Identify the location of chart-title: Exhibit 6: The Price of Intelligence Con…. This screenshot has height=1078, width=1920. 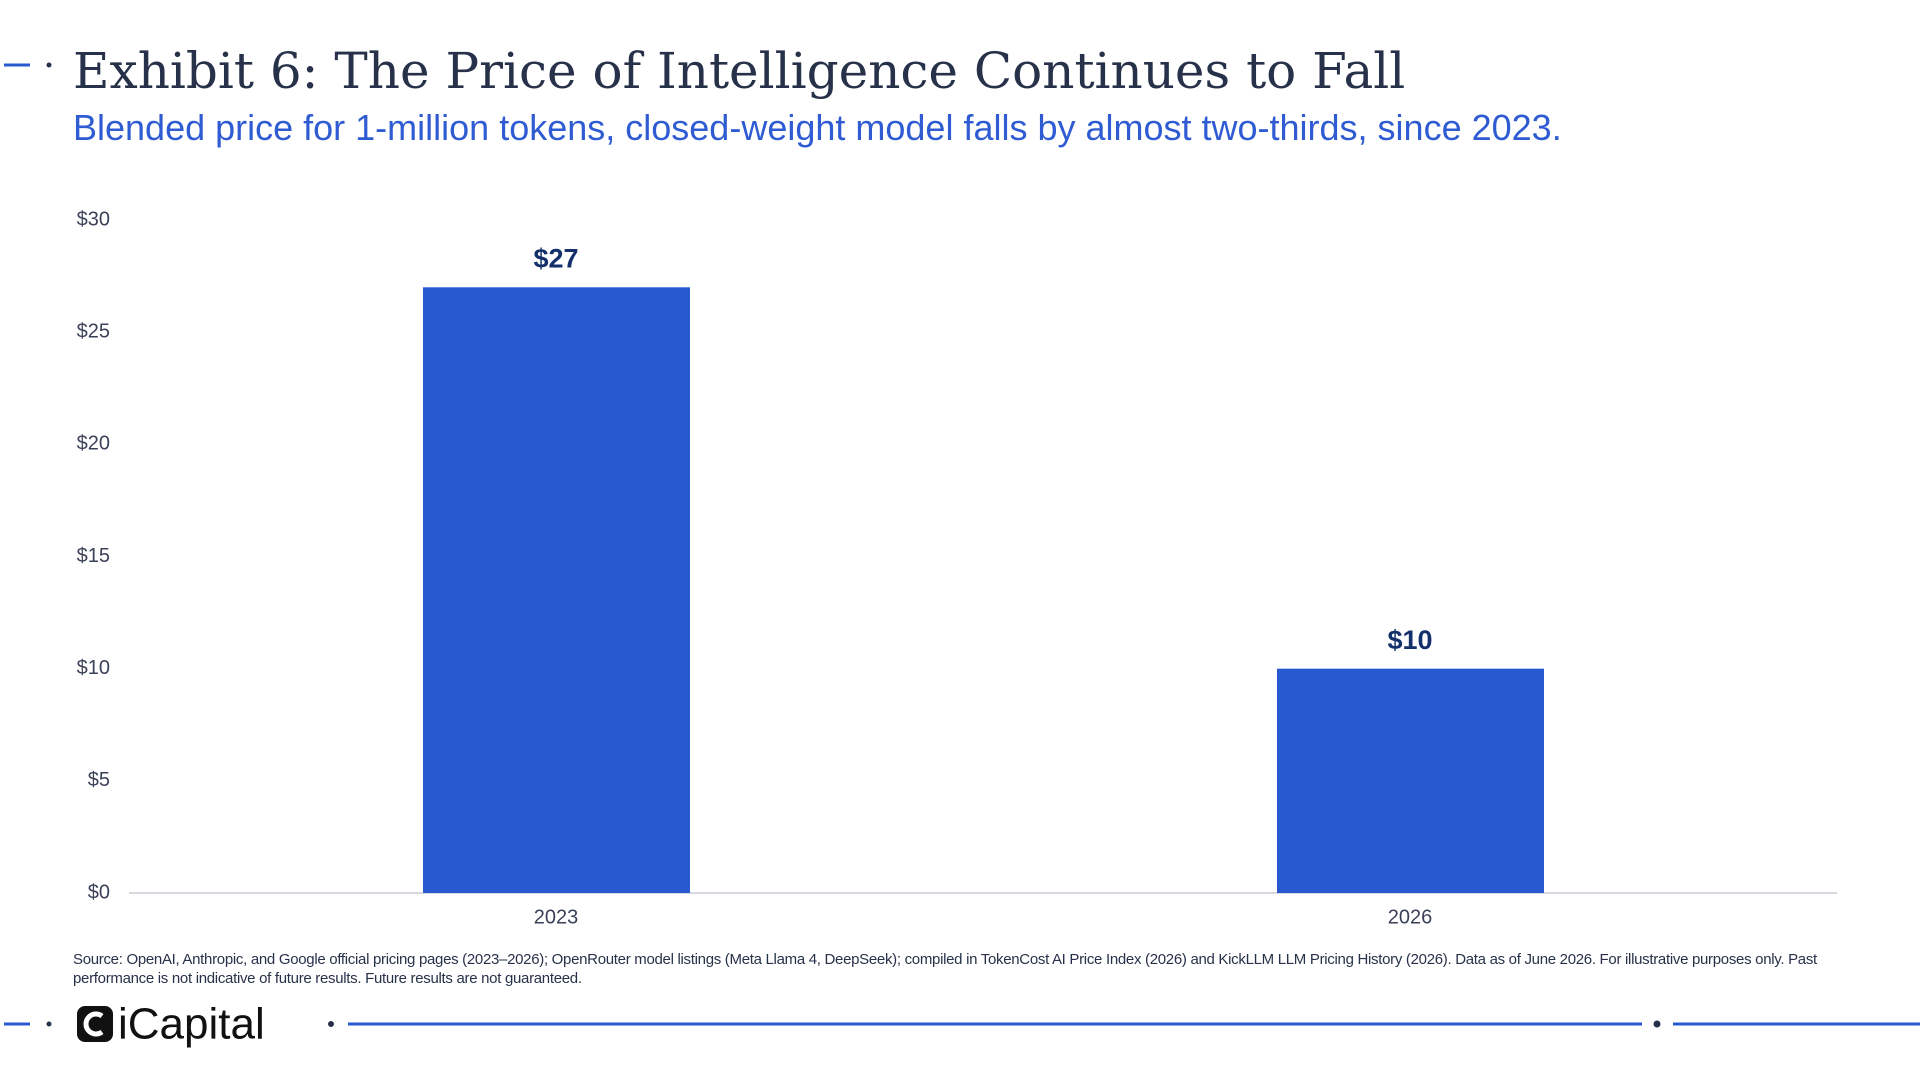
(739, 71).